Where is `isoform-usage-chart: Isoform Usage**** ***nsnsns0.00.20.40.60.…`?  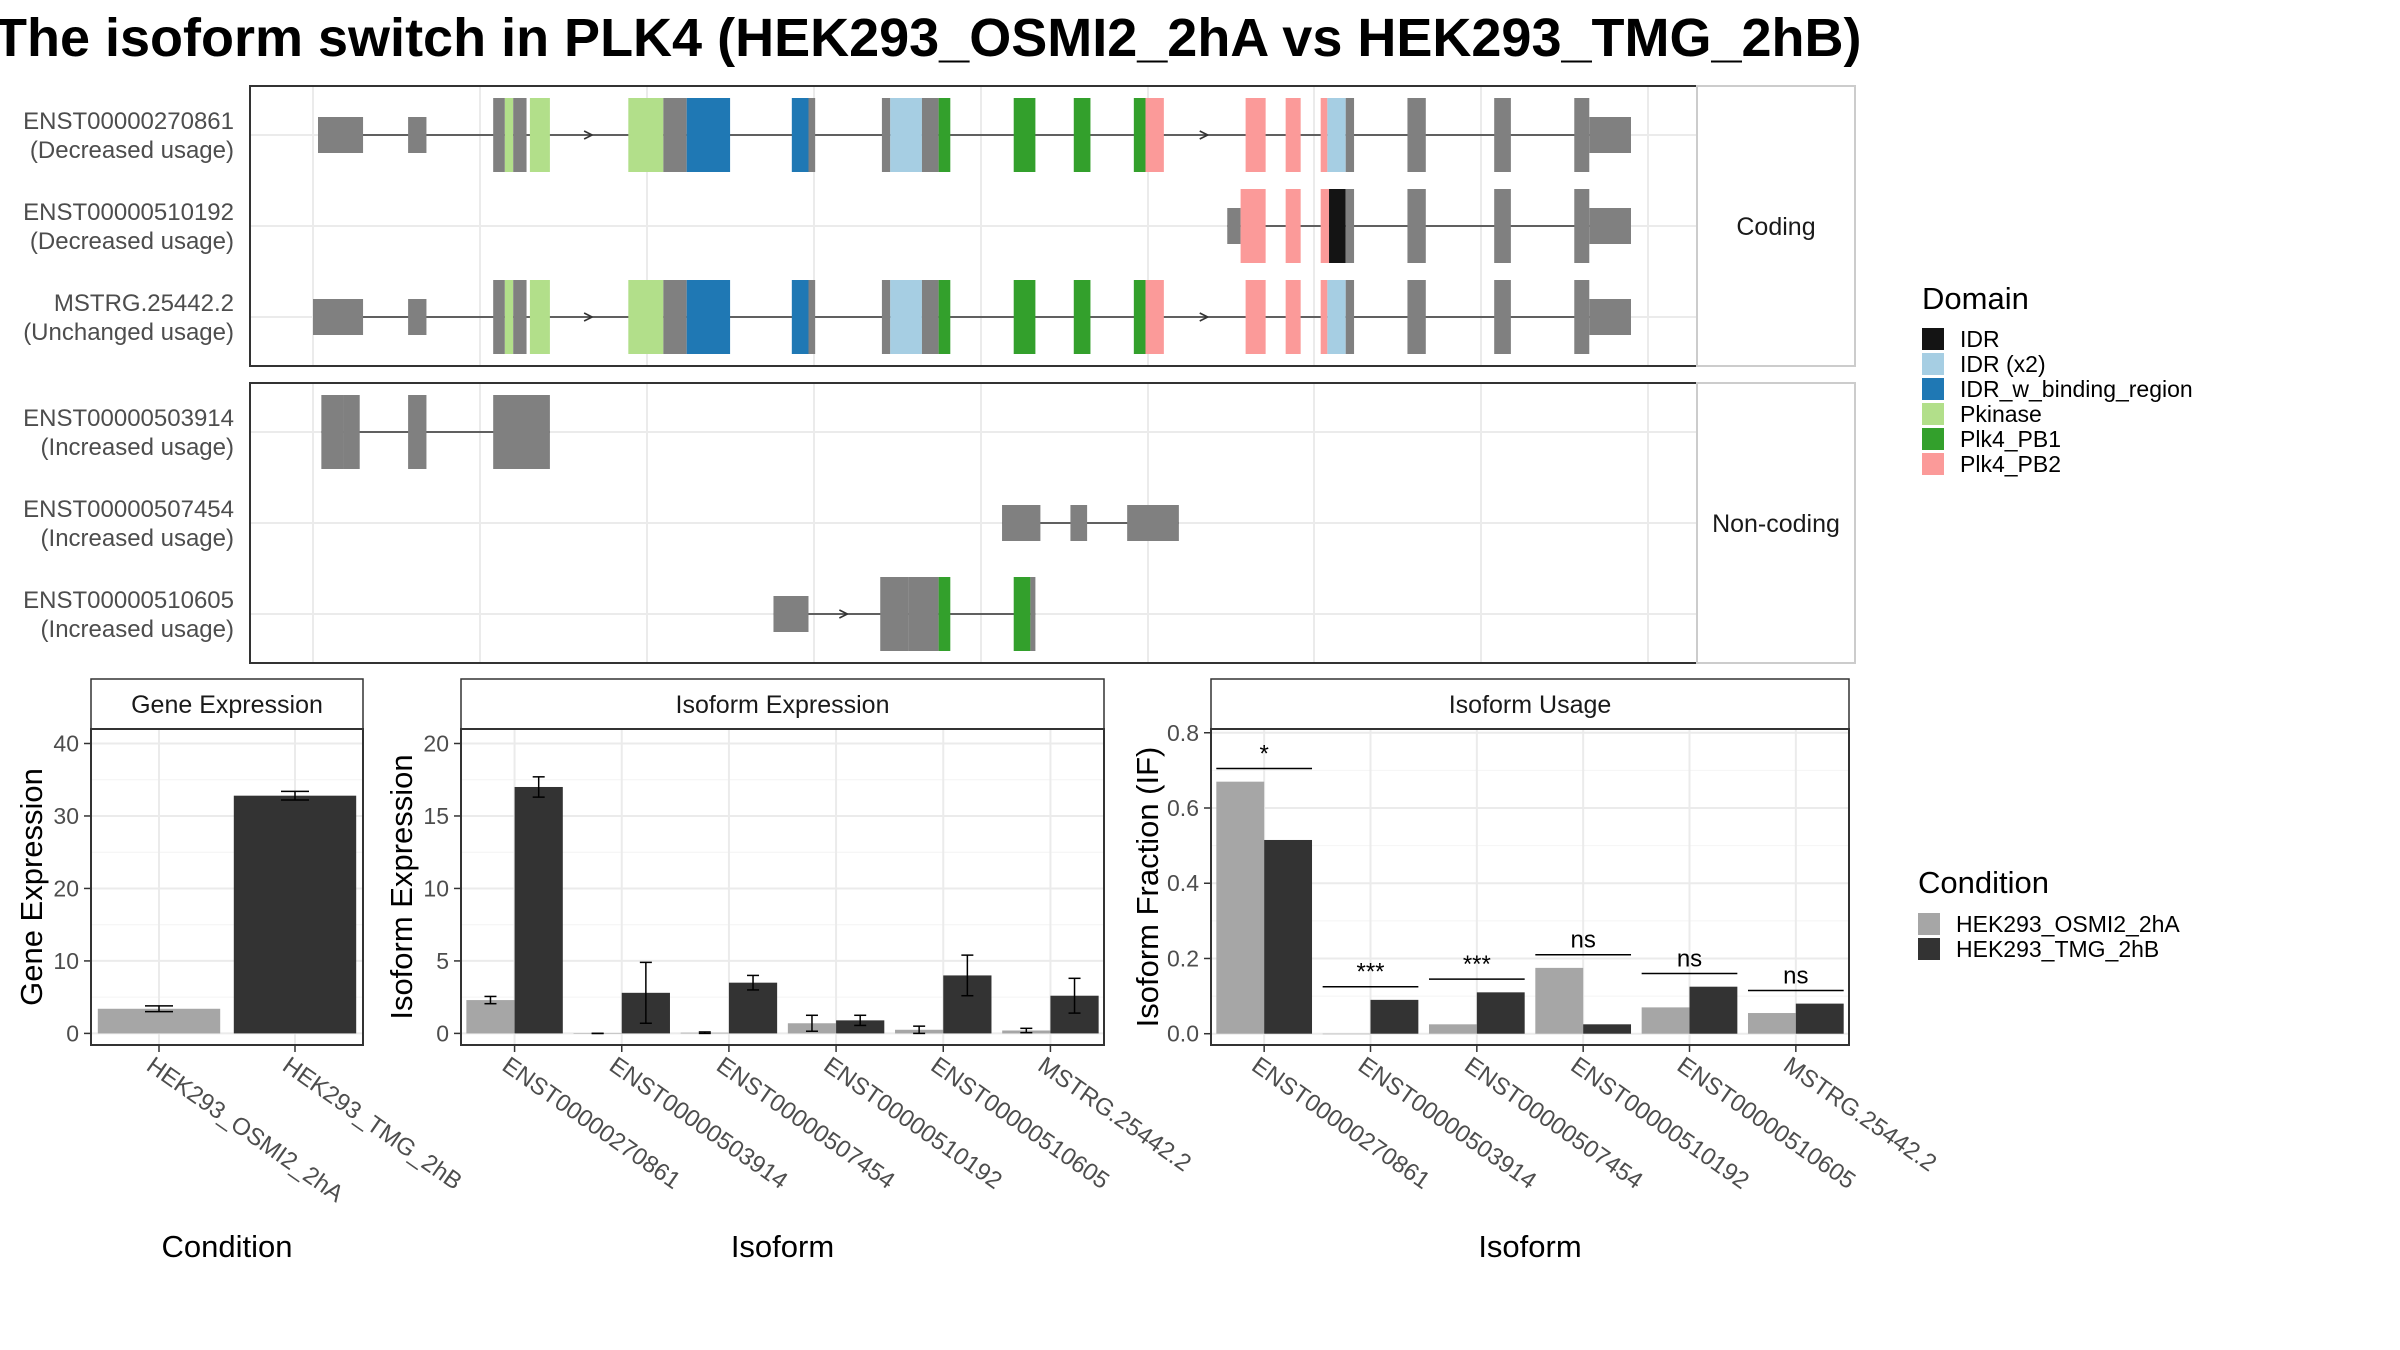 isoform-usage-chart: Isoform Usage**** ***nsnsns0.00.20.40.60.… is located at coordinates (1535, 971).